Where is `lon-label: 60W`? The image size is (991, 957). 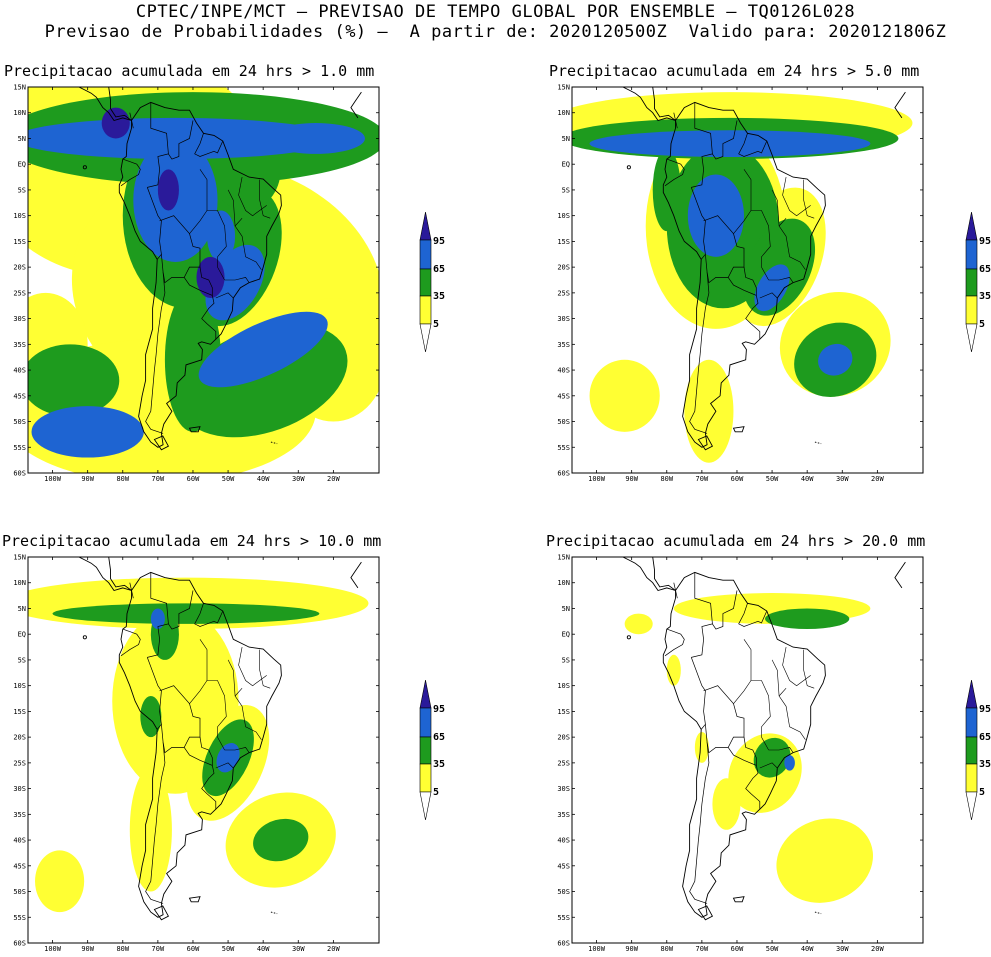
lon-label: 60W is located at coordinates (193, 949).